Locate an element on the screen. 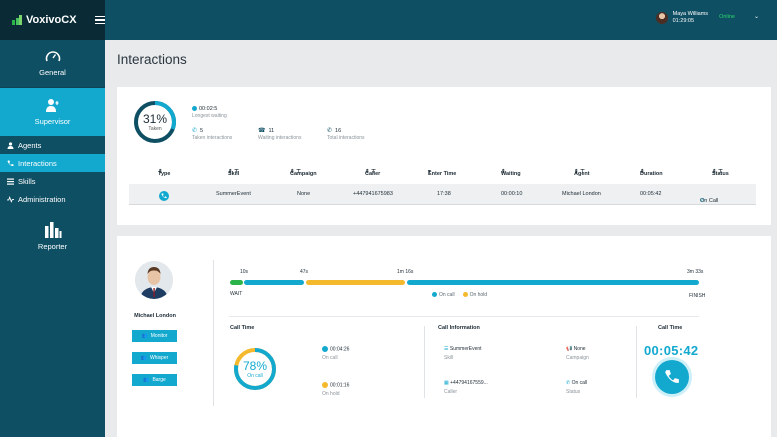  col-duration: Duration ⇕ is located at coordinates (651, 173).